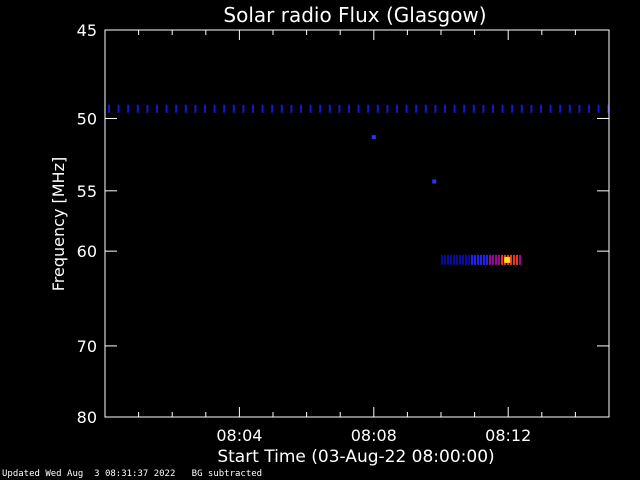 Image resolution: width=640 pixels, height=480 pixels. Describe the element at coordinates (87, 251) in the screenshot. I see `y-tick-label: 60` at that location.